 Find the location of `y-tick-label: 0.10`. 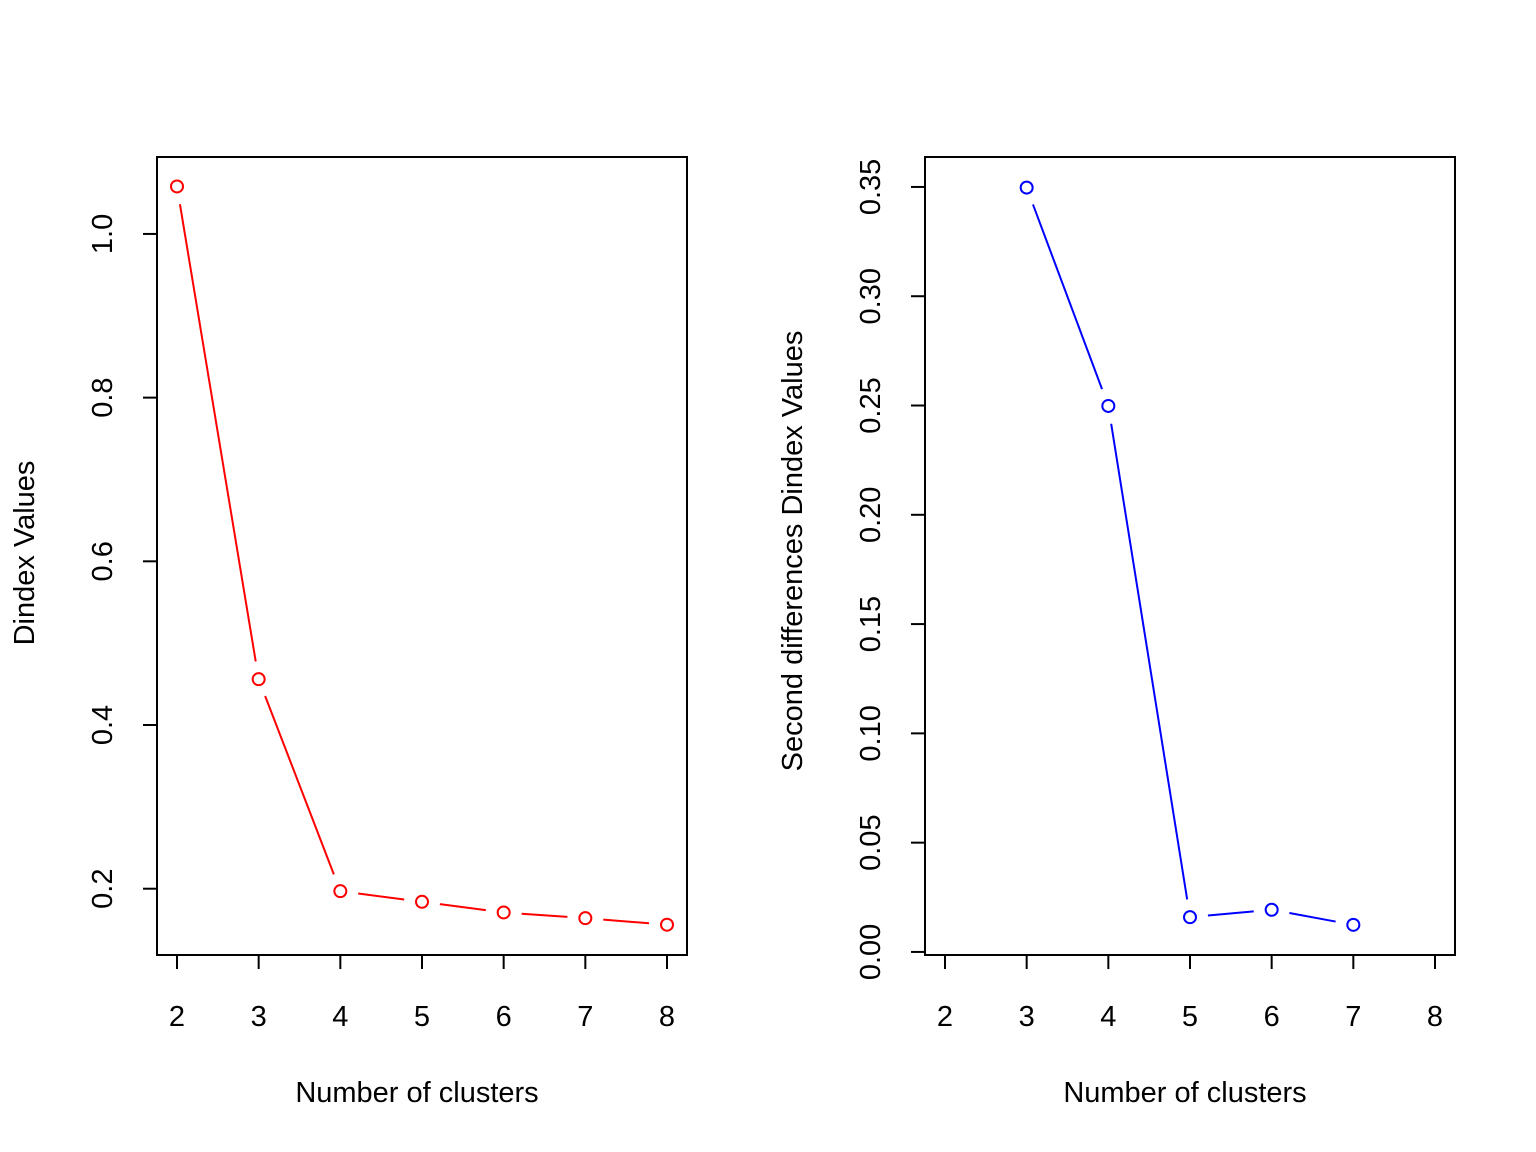

y-tick-label: 0.10 is located at coordinates (871, 733).